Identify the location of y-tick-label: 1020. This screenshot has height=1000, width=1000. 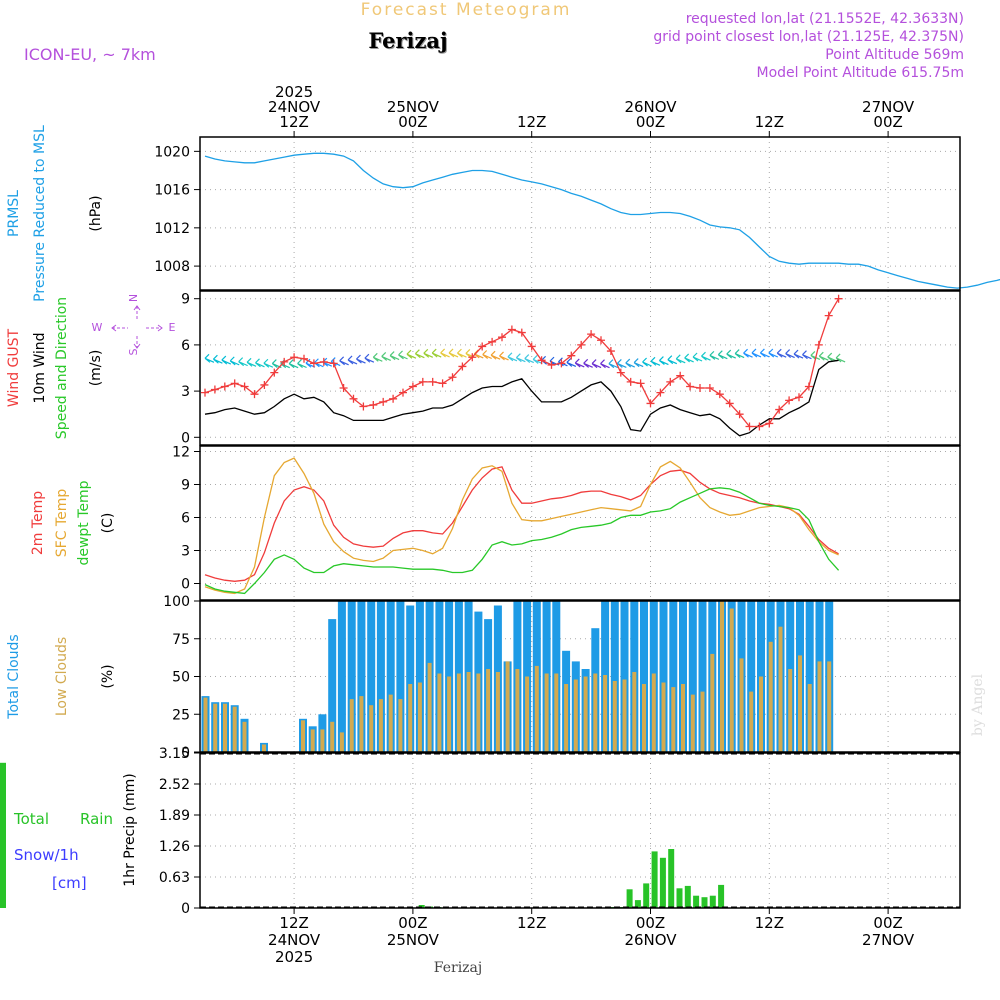
(172, 152).